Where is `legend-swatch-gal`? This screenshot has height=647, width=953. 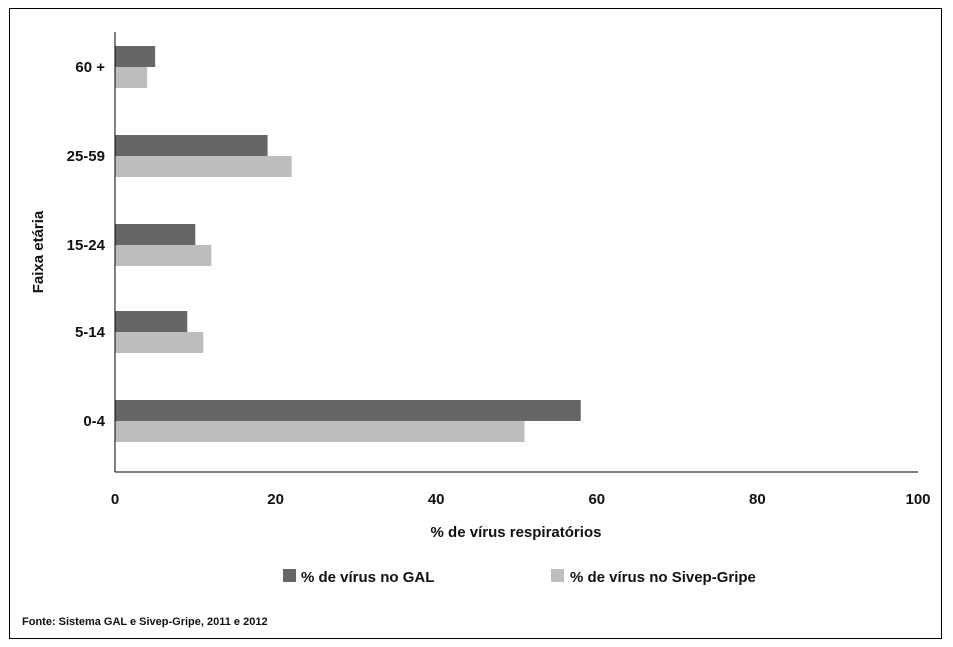 legend-swatch-gal is located at coordinates (289, 575).